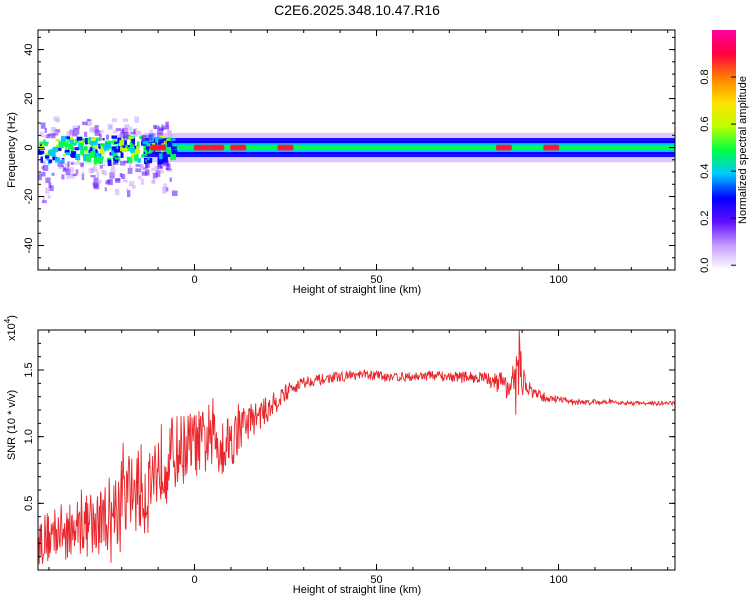  I want to click on x-tick-label: 50, so click(376, 580).